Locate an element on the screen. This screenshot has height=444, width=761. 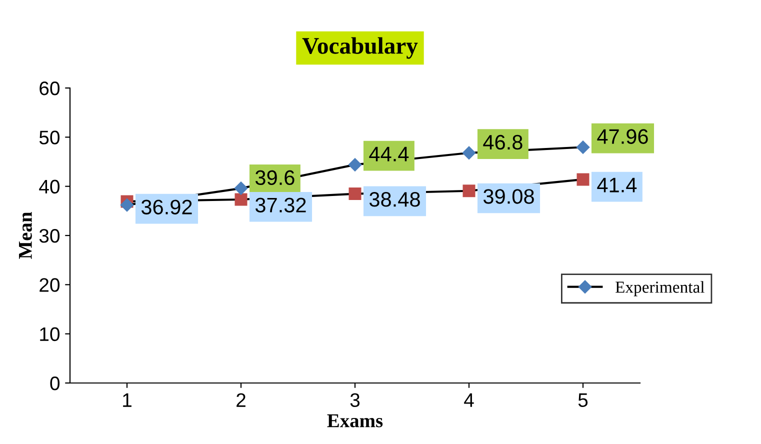
data-label: 46.8 is located at coordinates (502, 142).